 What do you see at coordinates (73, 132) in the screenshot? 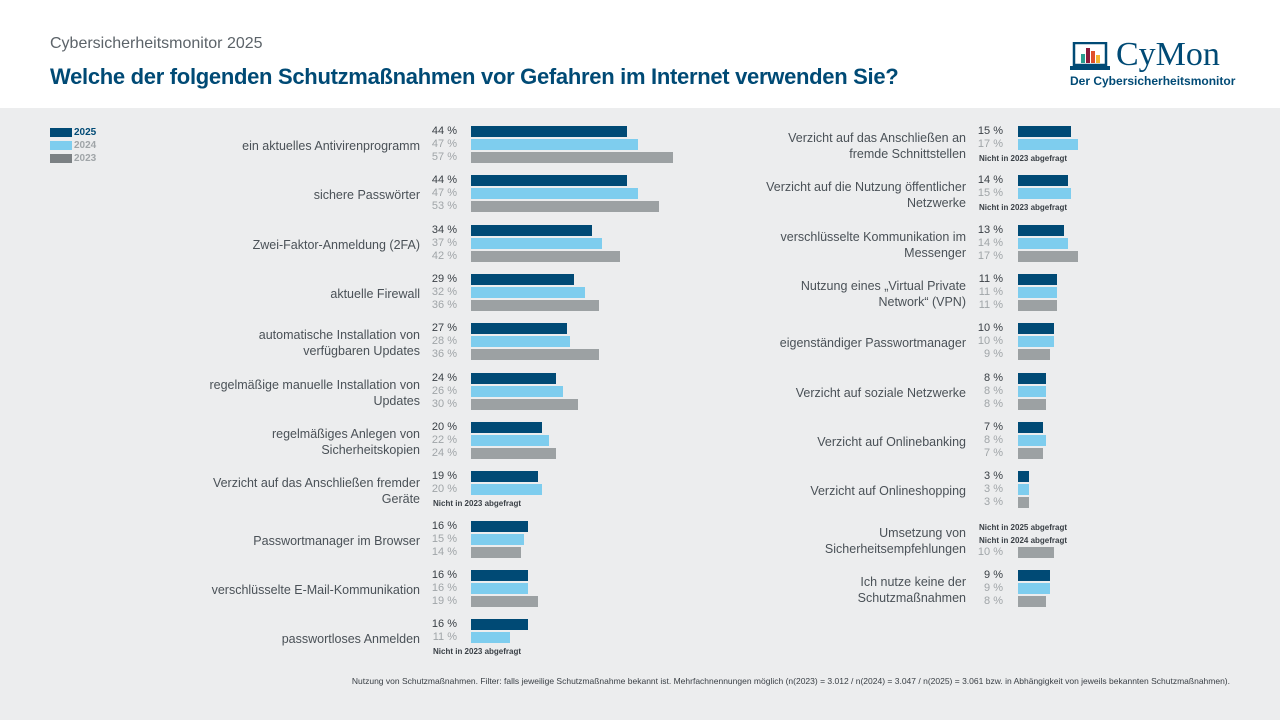
I see `legend-item-2025: 2025` at bounding box center [73, 132].